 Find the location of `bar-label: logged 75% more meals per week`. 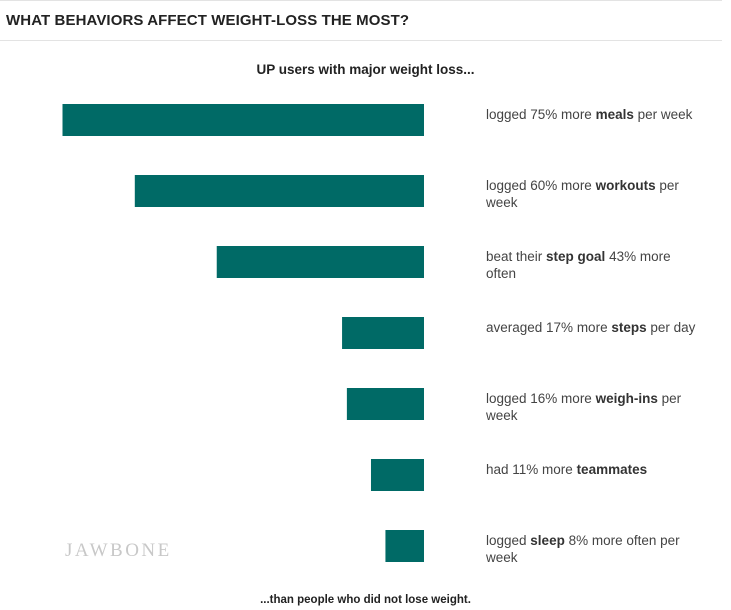

bar-label: logged 75% more meals per week is located at coordinates (589, 114).